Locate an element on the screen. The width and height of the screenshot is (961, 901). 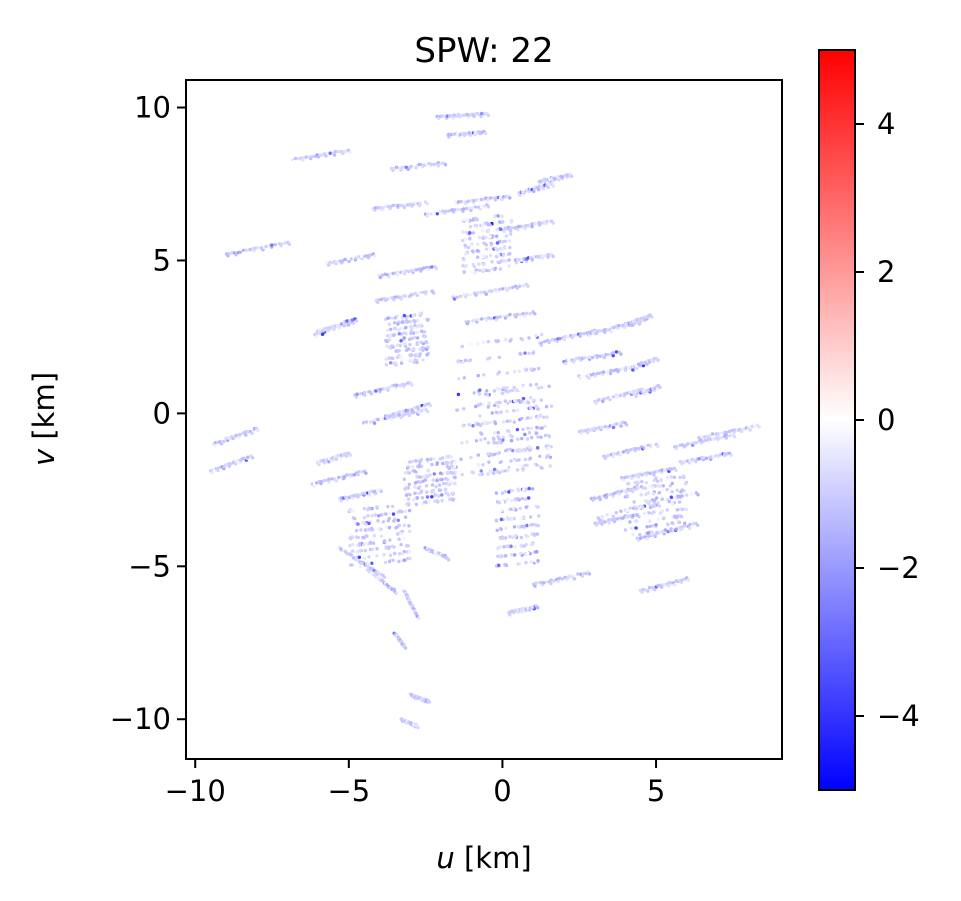
colorbar is located at coordinates (837, 420).